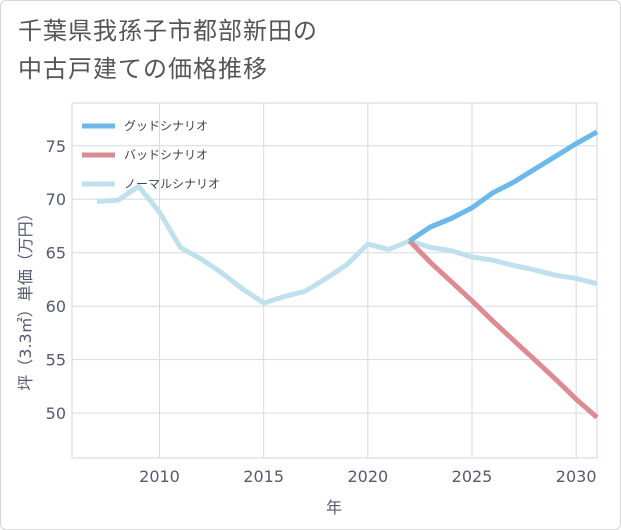  Describe the element at coordinates (263, 476) in the screenshot. I see `x-tick-label: 2015` at that location.